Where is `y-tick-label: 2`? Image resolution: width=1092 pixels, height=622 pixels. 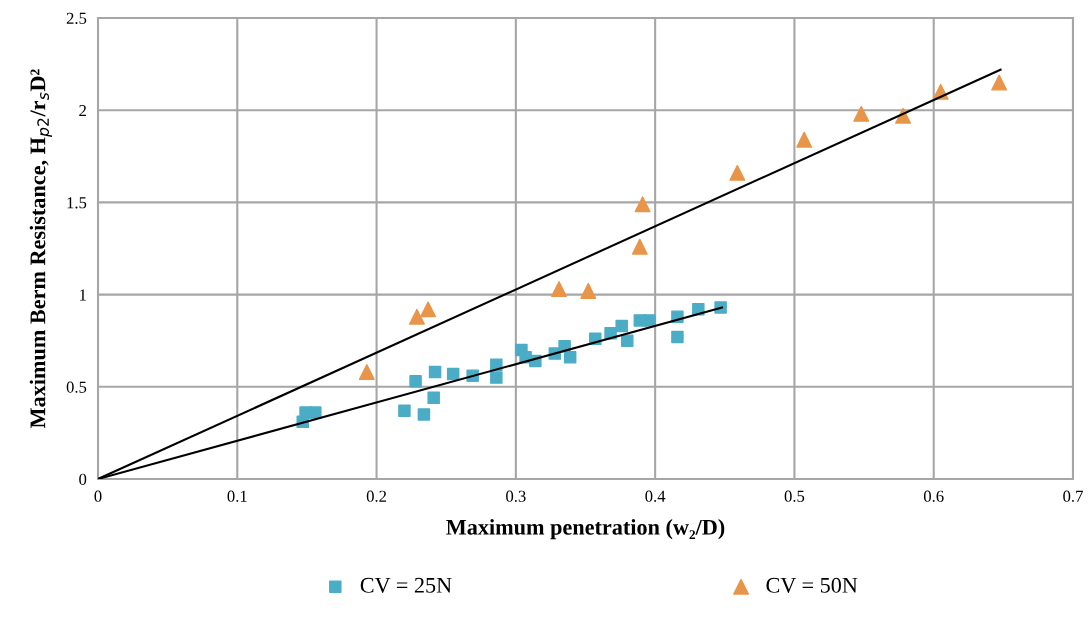
y-tick-label: 2 is located at coordinates (82, 110).